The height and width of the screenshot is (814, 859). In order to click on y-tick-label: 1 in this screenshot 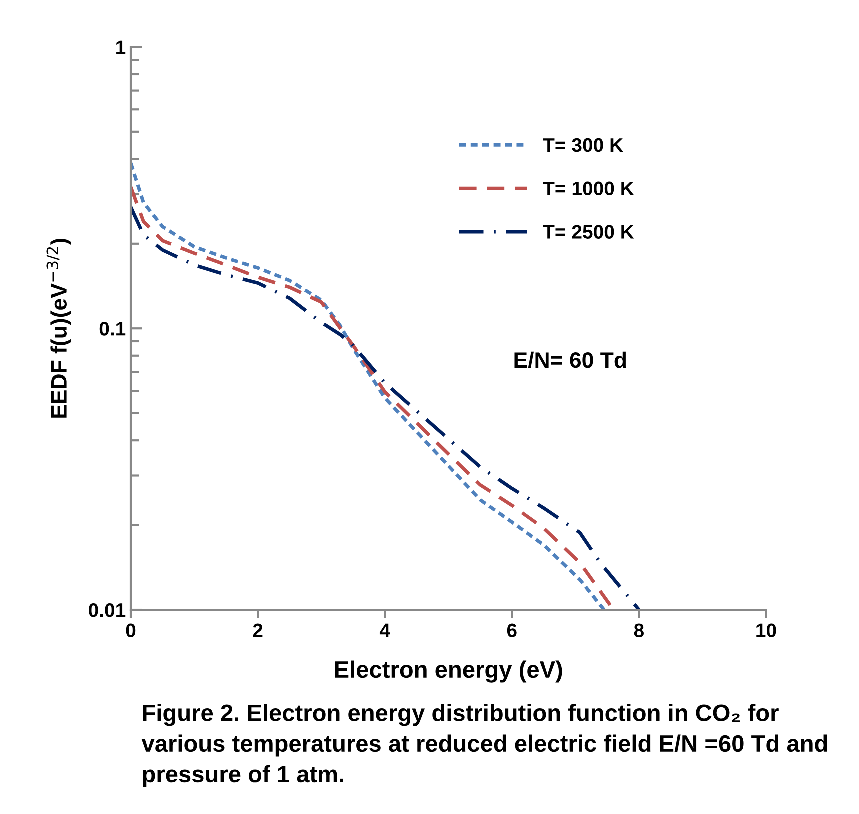, I will do `click(121, 47)`.